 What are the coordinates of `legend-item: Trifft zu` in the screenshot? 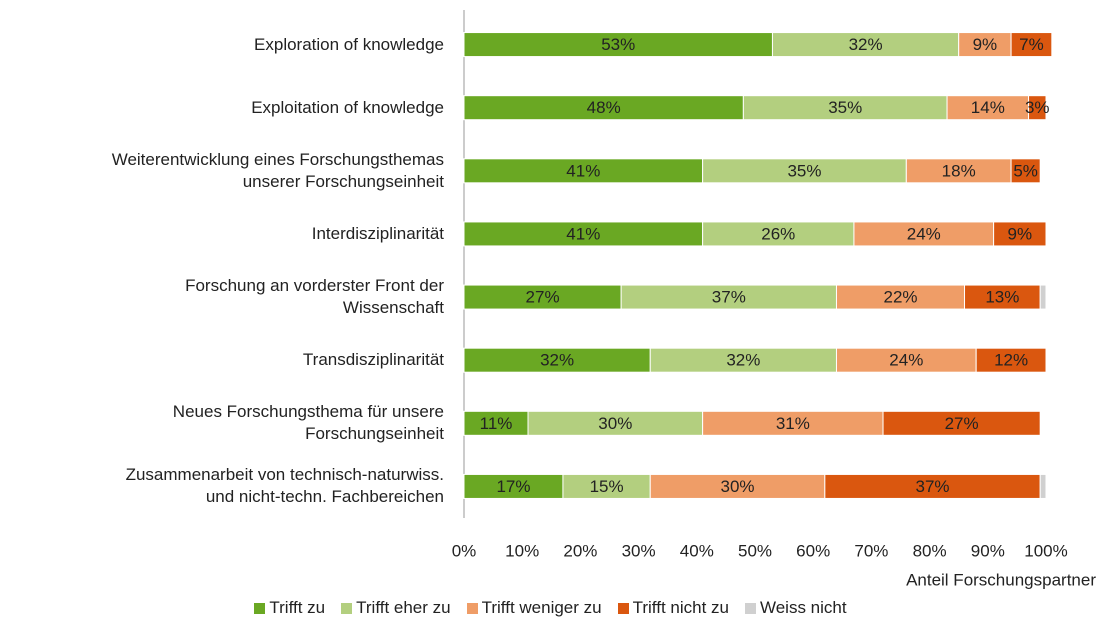 It's located at (289, 608).